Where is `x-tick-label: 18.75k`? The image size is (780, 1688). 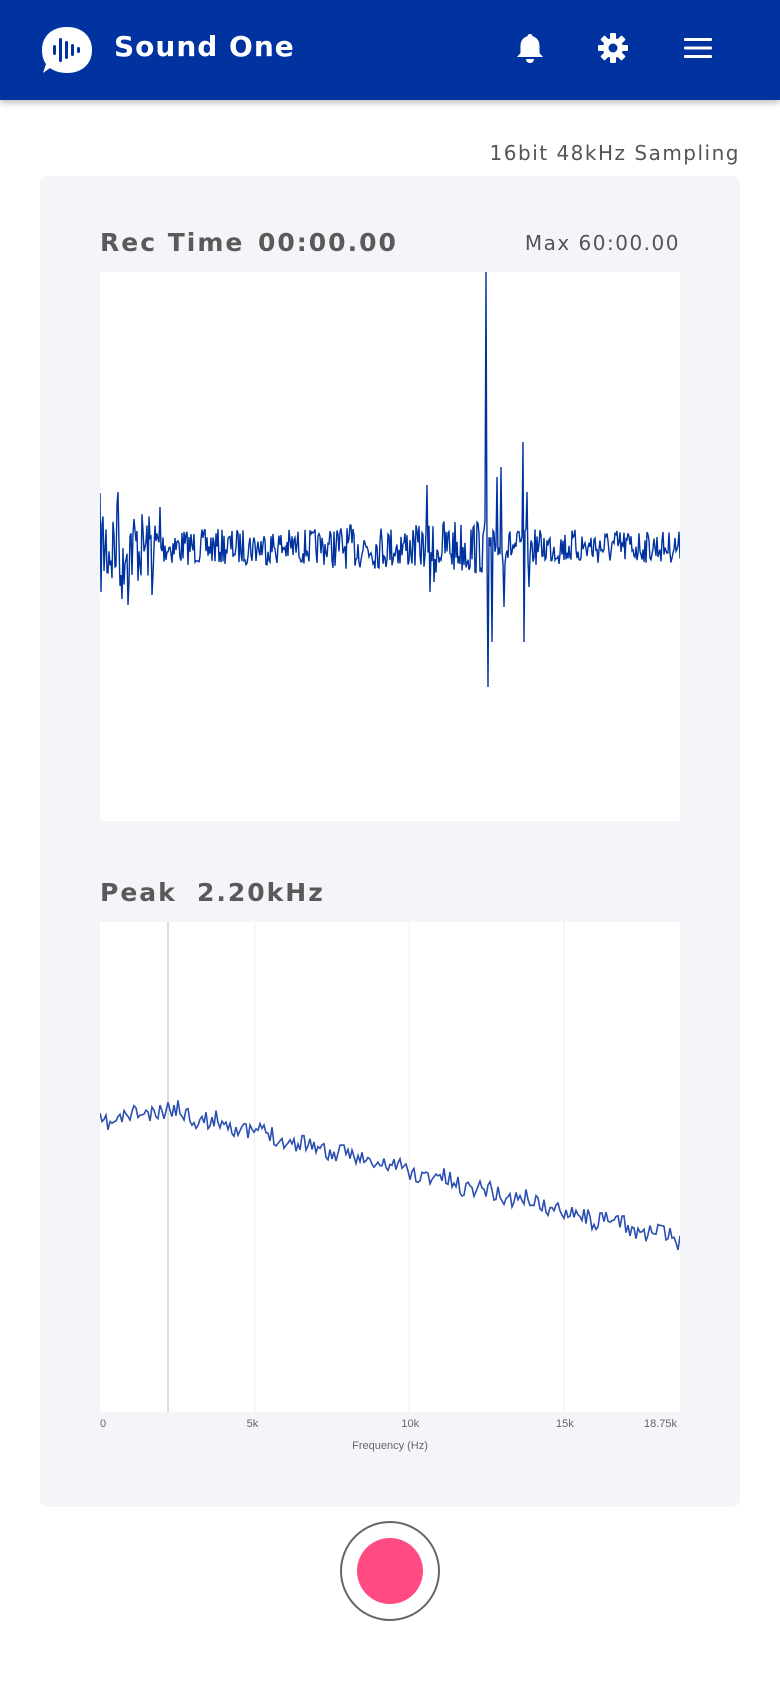 x-tick-label: 18.75k is located at coordinates (661, 1424).